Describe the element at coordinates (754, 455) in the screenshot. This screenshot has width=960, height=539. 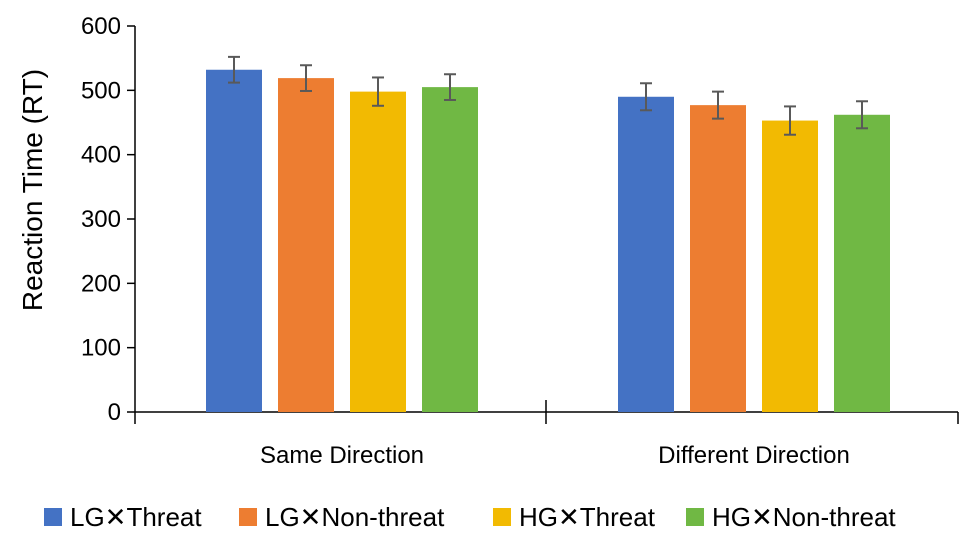
I see `x-category-label: Different Direction` at that location.